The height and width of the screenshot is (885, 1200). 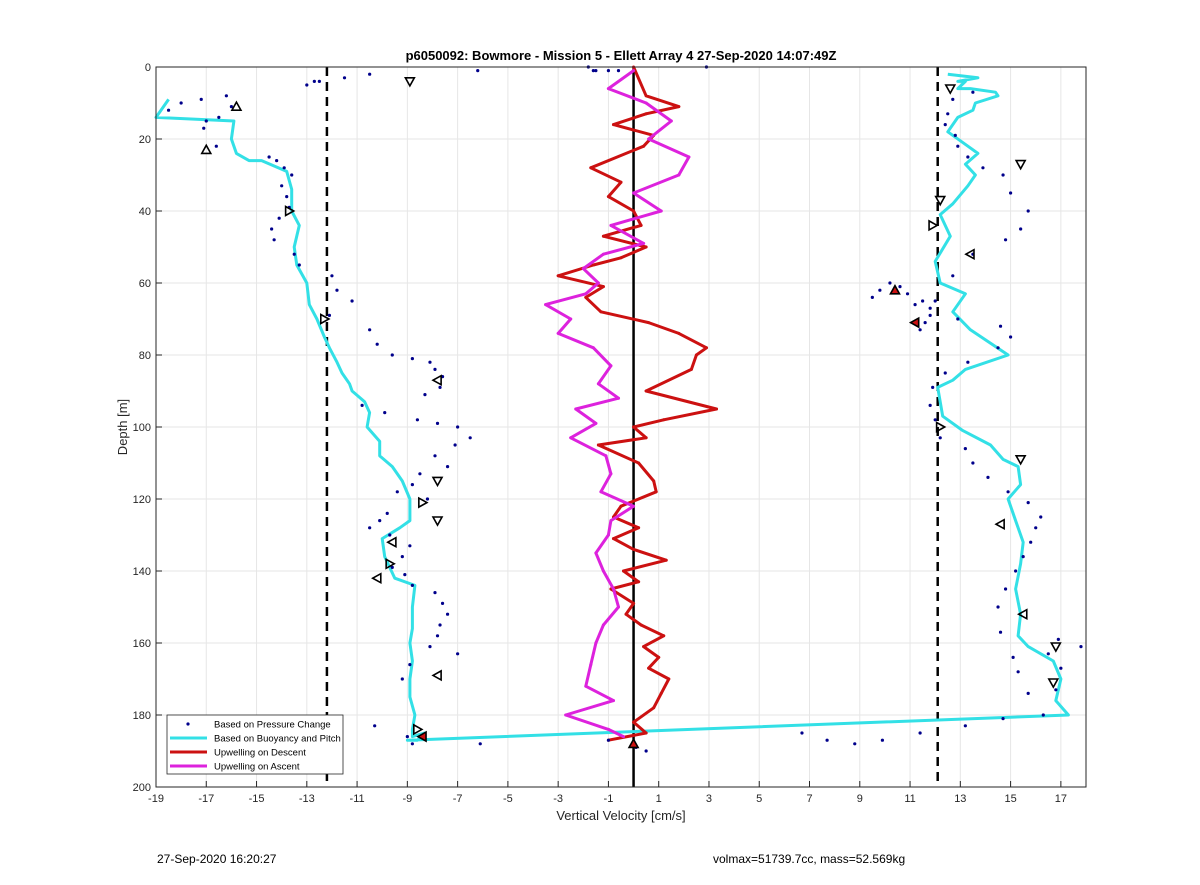 What do you see at coordinates (156, 799) in the screenshot?
I see `x-tick-label: -19` at bounding box center [156, 799].